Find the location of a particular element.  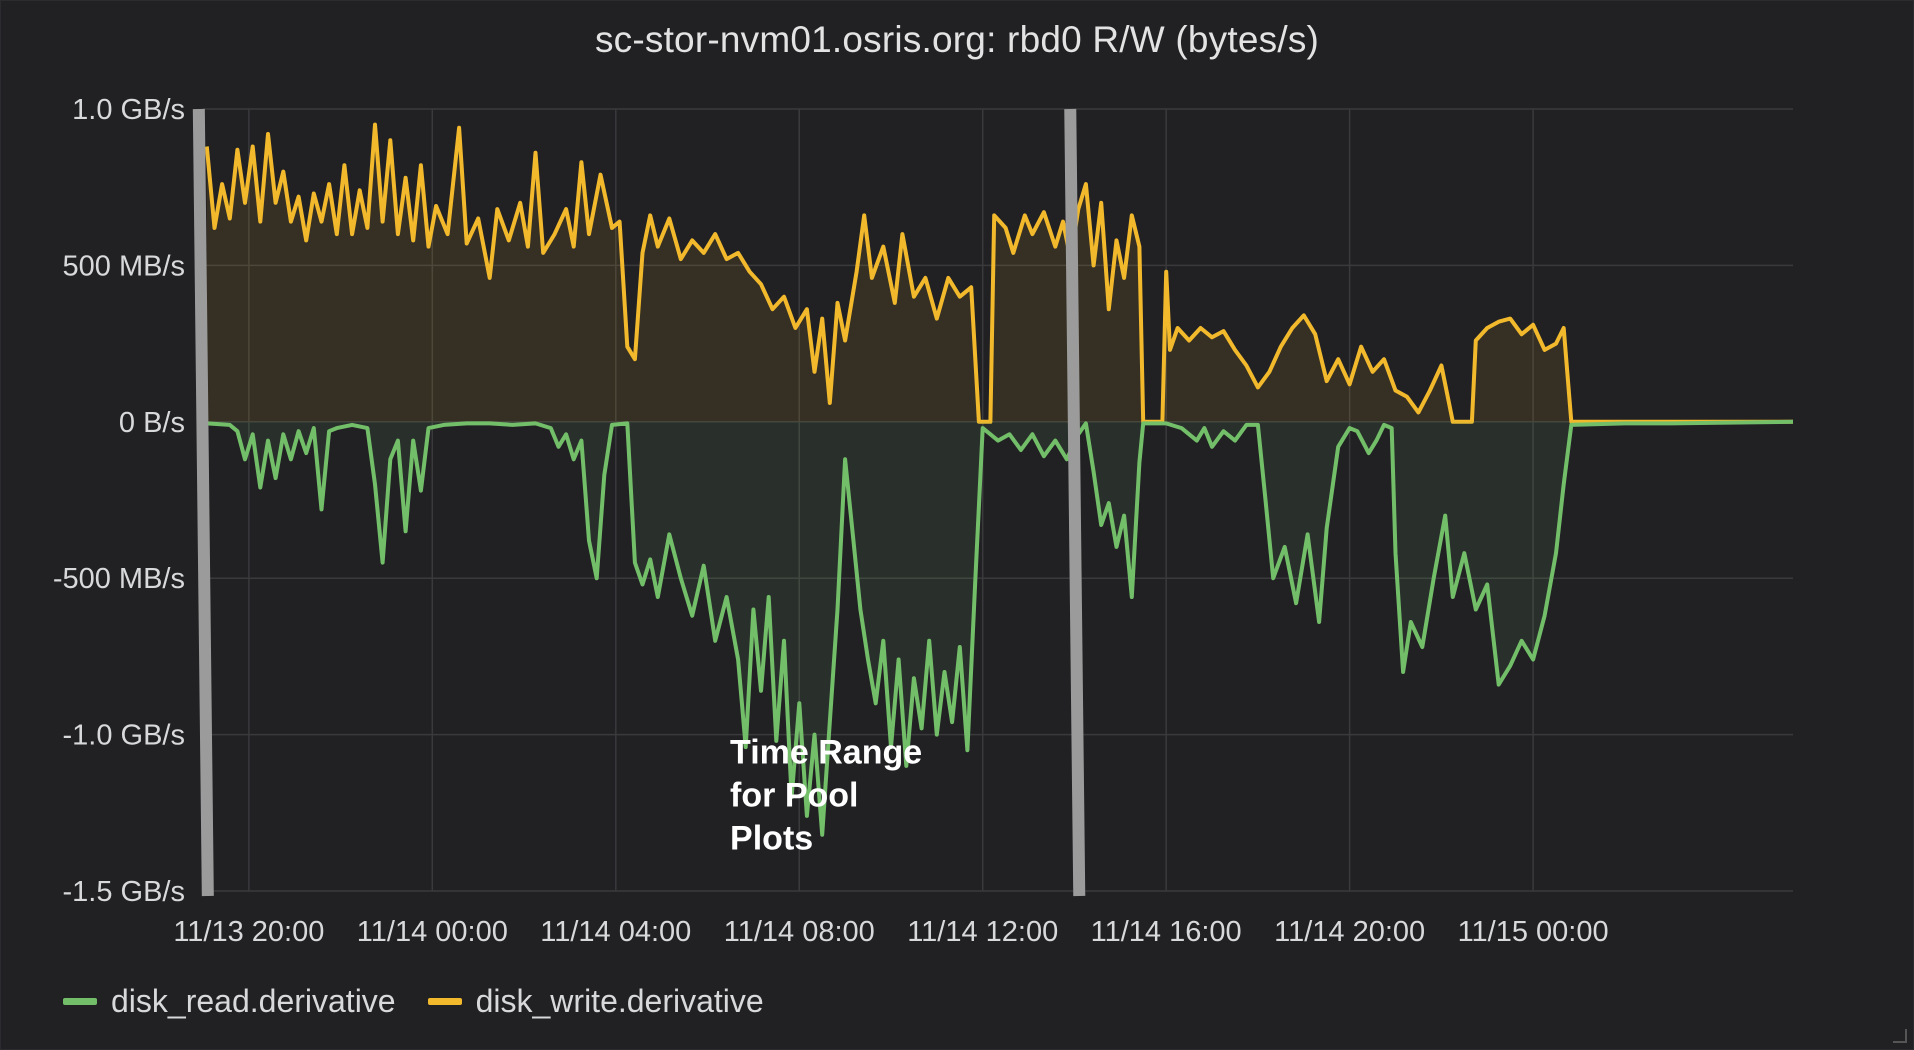

x-tick-label: 11/14 16:00 is located at coordinates (1166, 932).